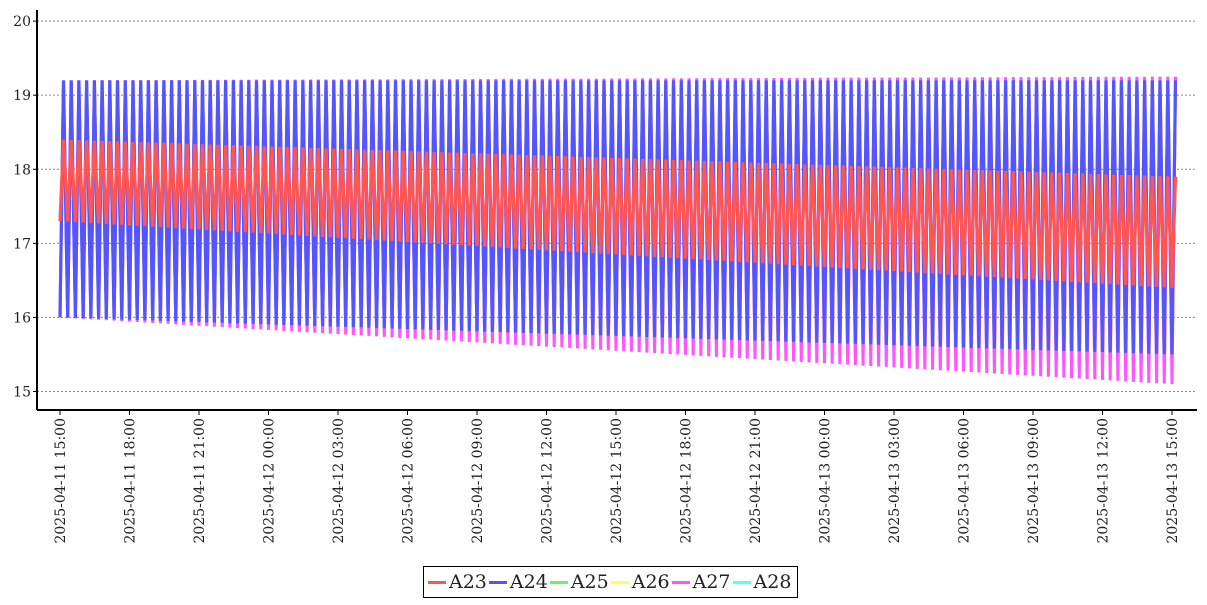 The height and width of the screenshot is (605, 1207). Describe the element at coordinates (687, 481) in the screenshot. I see `x-tick-label: 2025-04-12 18:00` at that location.